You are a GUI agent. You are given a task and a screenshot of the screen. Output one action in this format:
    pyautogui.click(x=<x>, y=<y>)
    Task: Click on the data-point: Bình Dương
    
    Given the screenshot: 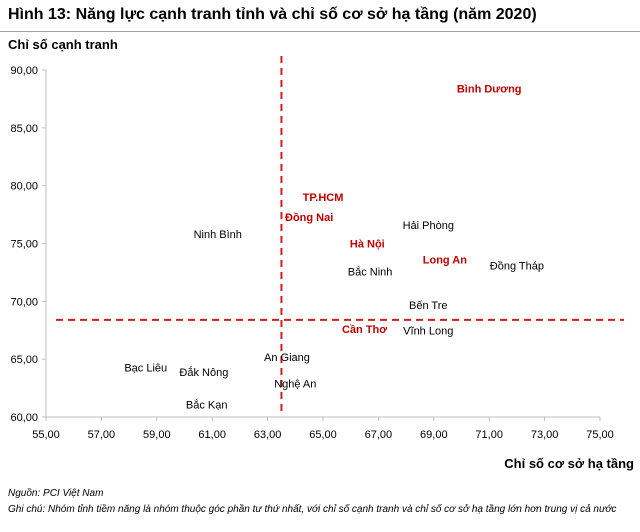 What is the action you would take?
    pyautogui.click(x=489, y=90)
    